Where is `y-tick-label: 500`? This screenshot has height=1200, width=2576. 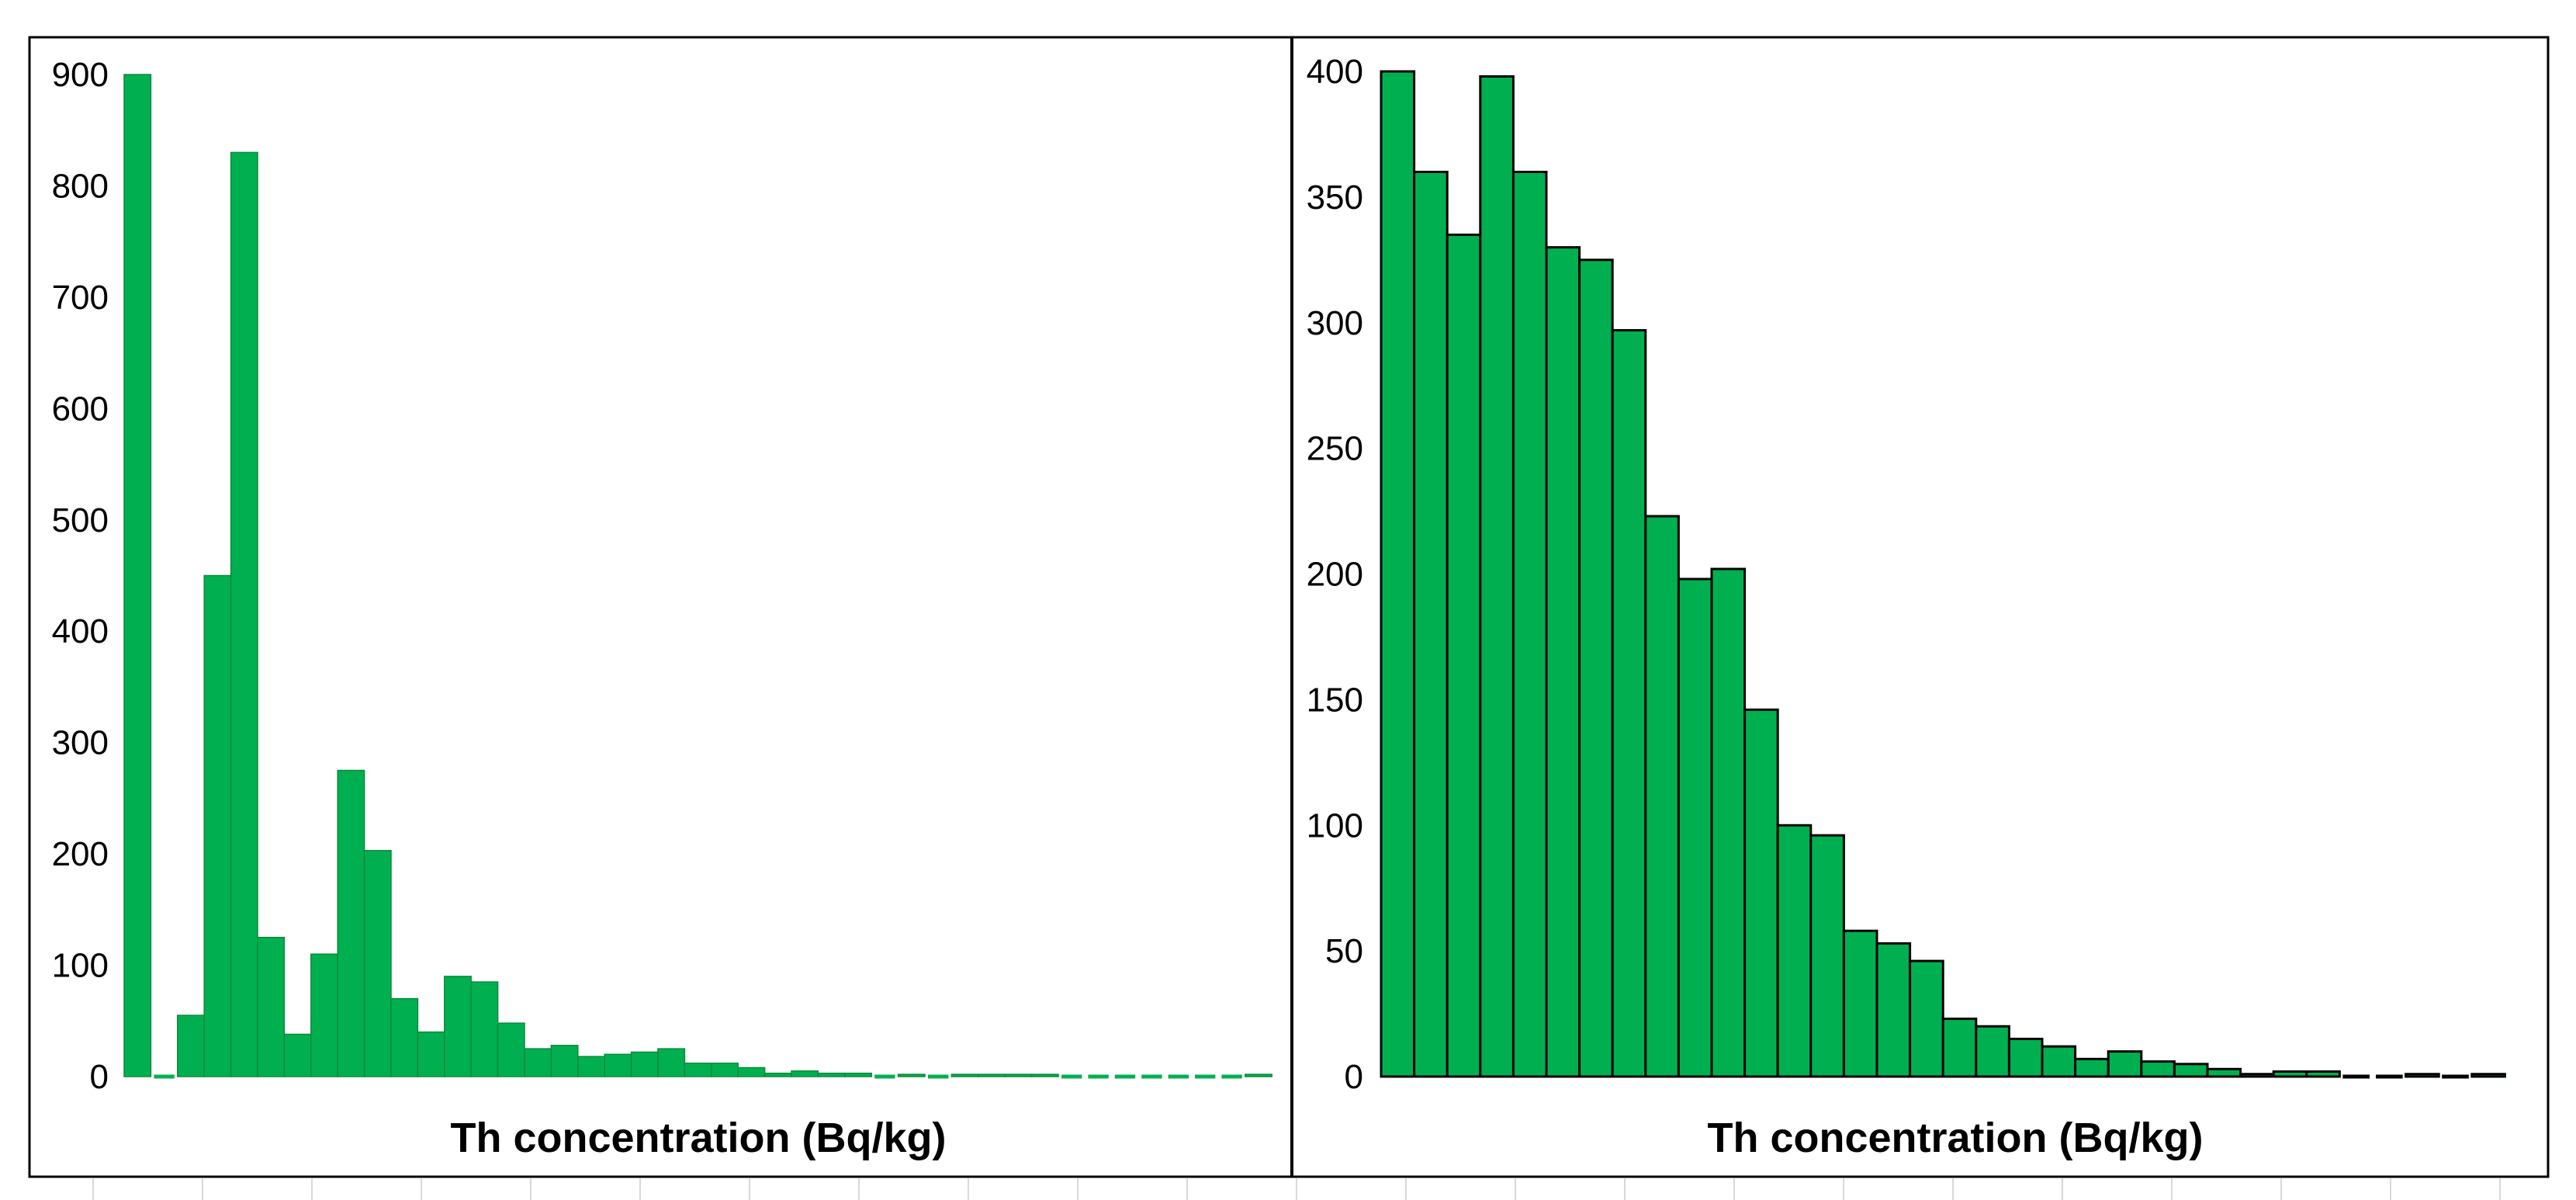
y-tick-label: 500 is located at coordinates (80, 520).